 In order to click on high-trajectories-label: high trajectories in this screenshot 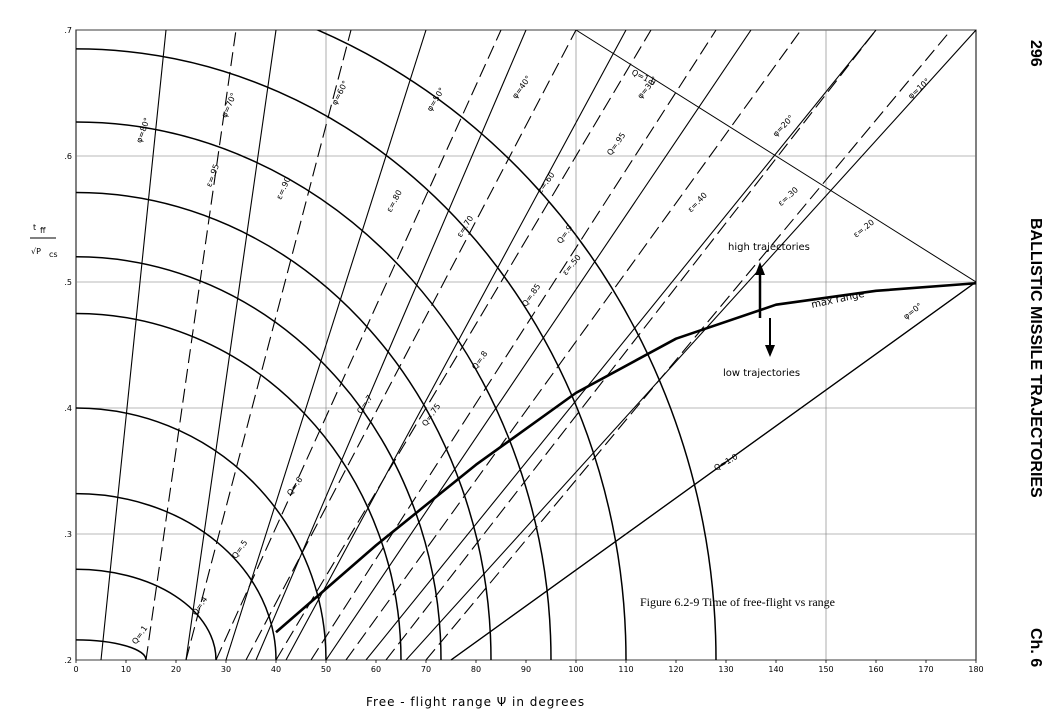, I will do `click(769, 247)`.